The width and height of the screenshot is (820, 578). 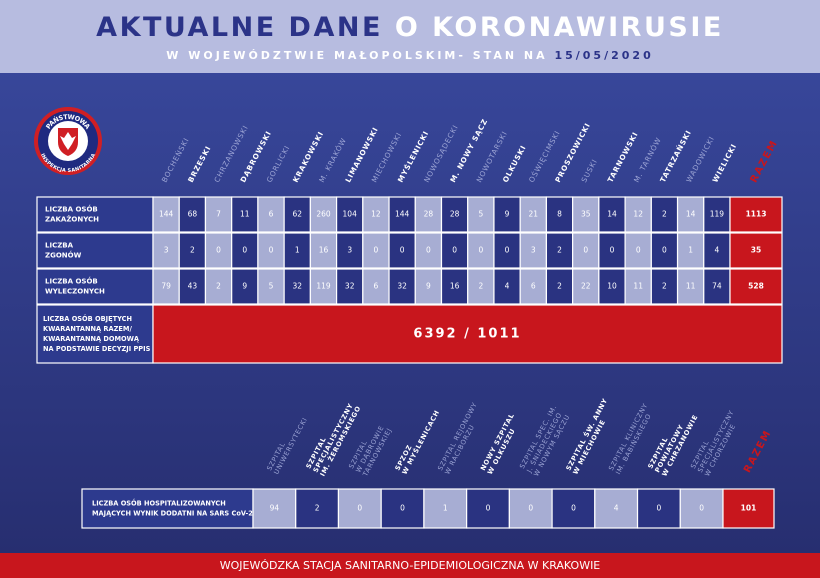 I want to click on title: AKTUALNE DANE O KORONAWIRUSIE, so click(x=410, y=27).